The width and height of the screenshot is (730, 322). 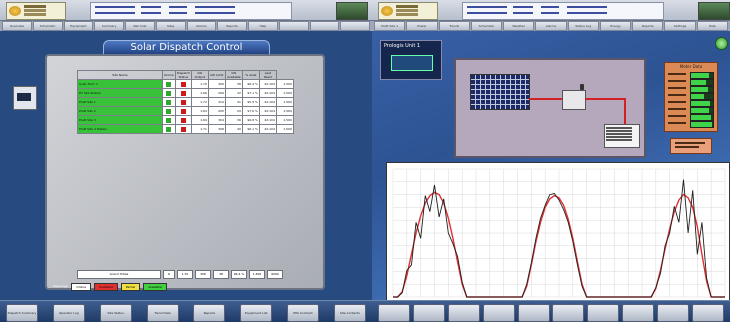 What do you see at coordinates (408, 11) in the screenshot?
I see `company-logo-right` at bounding box center [408, 11].